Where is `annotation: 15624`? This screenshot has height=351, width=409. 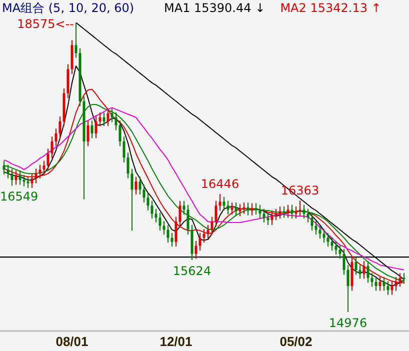 annotation: 15624 is located at coordinates (192, 271).